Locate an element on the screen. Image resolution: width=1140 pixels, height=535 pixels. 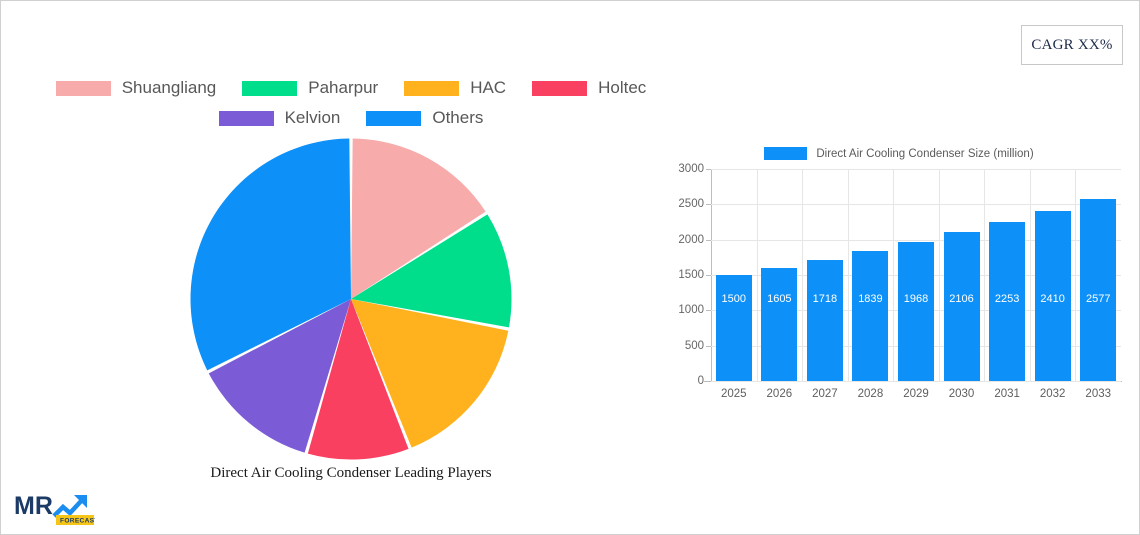
bar: 2577 is located at coordinates (1098, 289).